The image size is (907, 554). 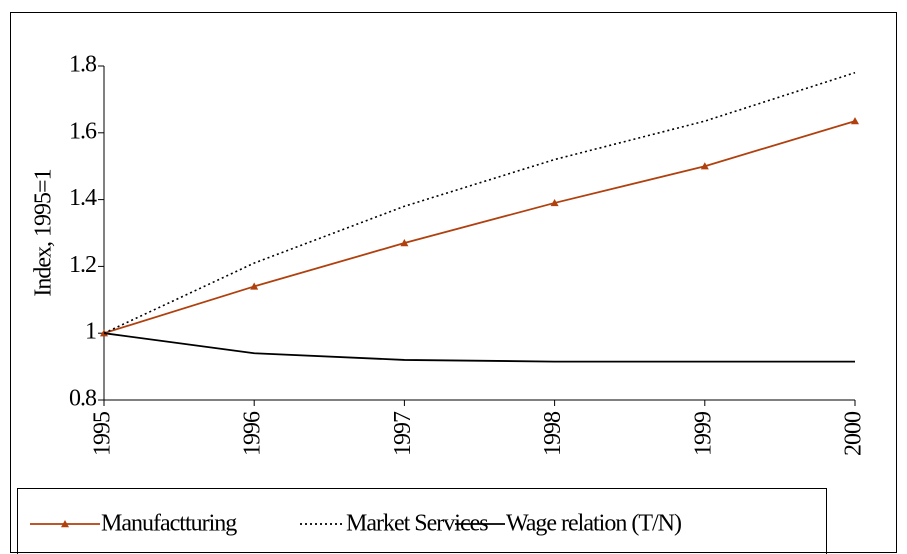 What do you see at coordinates (82, 265) in the screenshot?
I see `y-tick-label: 1.2` at bounding box center [82, 265].